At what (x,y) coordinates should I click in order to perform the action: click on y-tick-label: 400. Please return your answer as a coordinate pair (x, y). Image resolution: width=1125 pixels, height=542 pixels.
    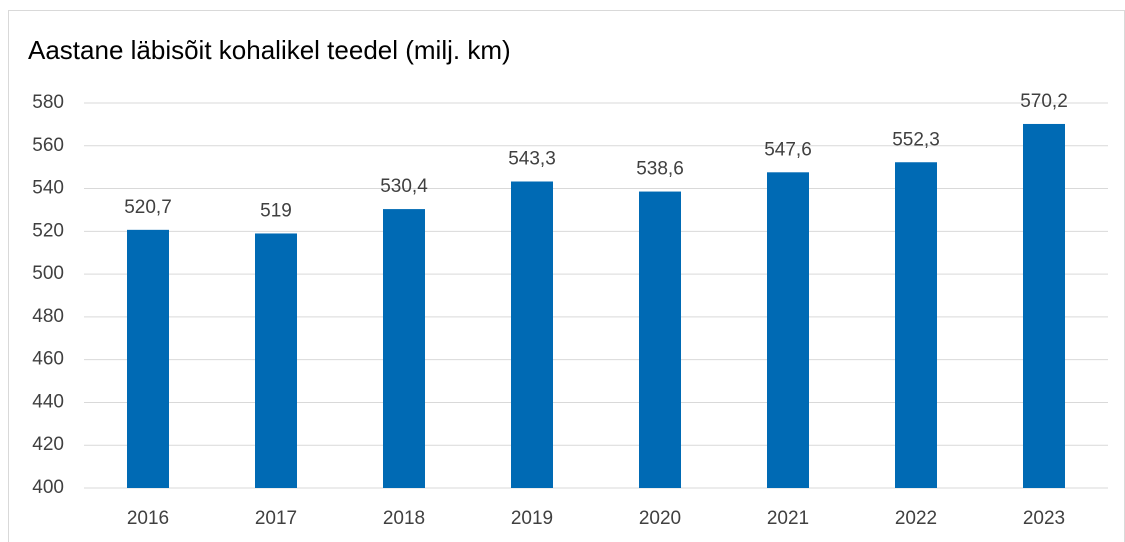
    Looking at the image, I should click on (48, 487).